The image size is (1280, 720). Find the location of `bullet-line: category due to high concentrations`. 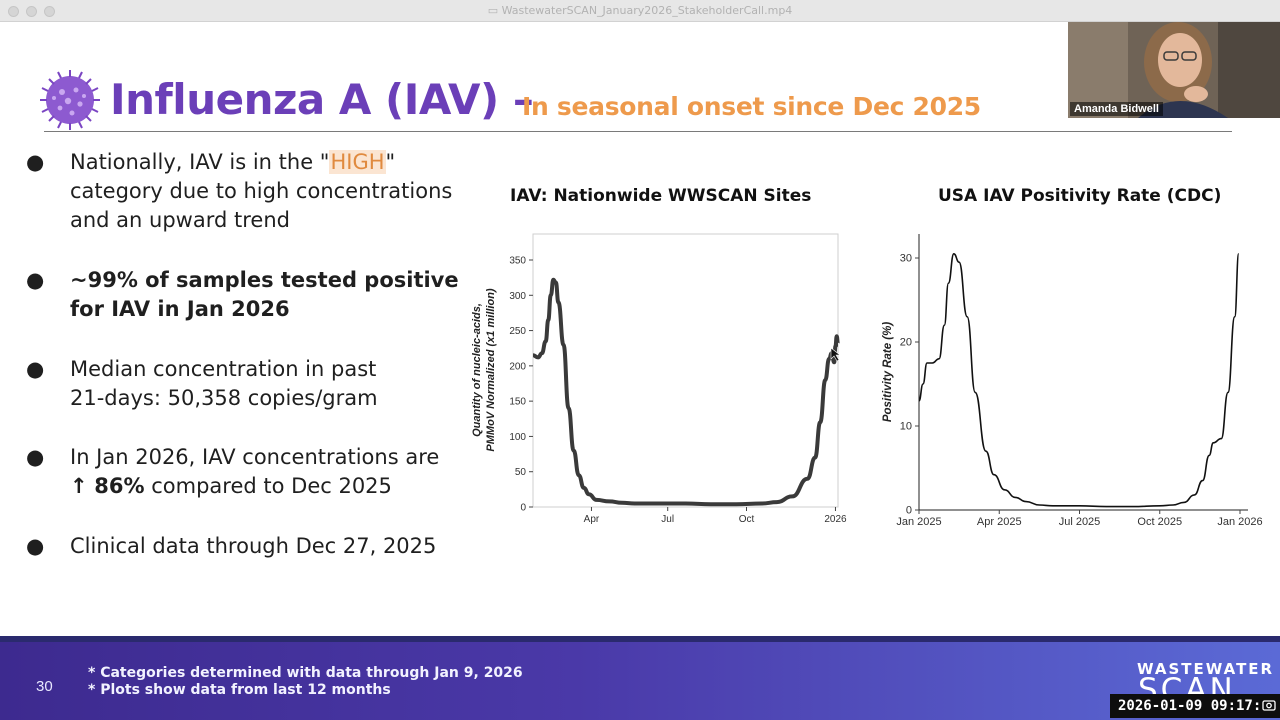

bullet-line: category due to high concentrations is located at coordinates (261, 191).